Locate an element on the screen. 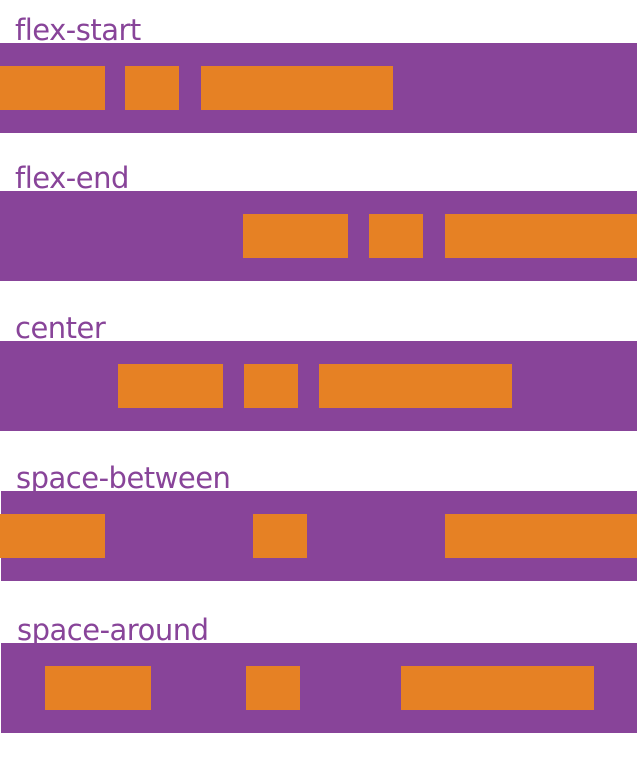  container-flex-end is located at coordinates (318, 236).